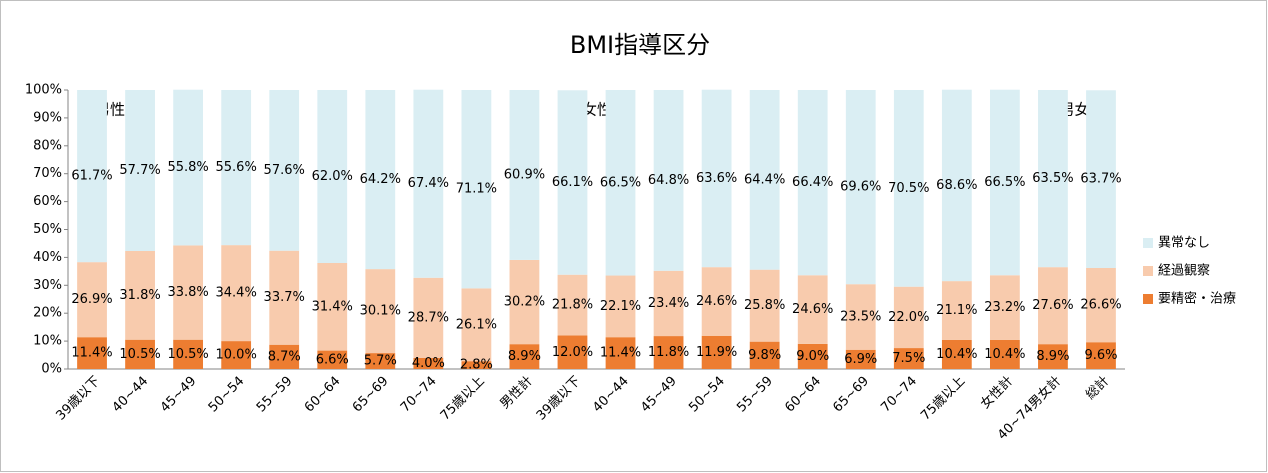 This screenshot has width=1268, height=473. I want to click on data-label: 23.2%, so click(1004, 307).